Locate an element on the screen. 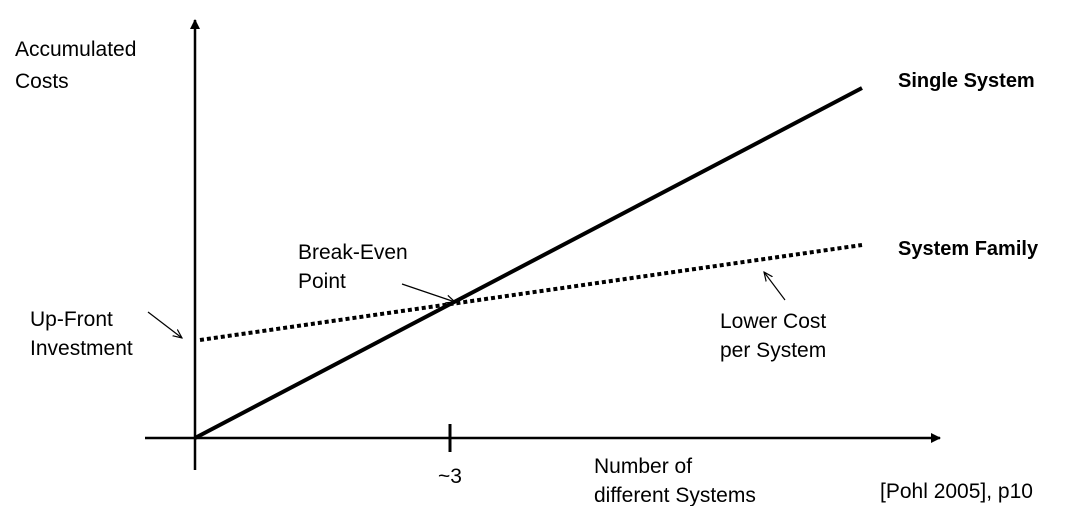  break-even-arrow is located at coordinates (428, 292).